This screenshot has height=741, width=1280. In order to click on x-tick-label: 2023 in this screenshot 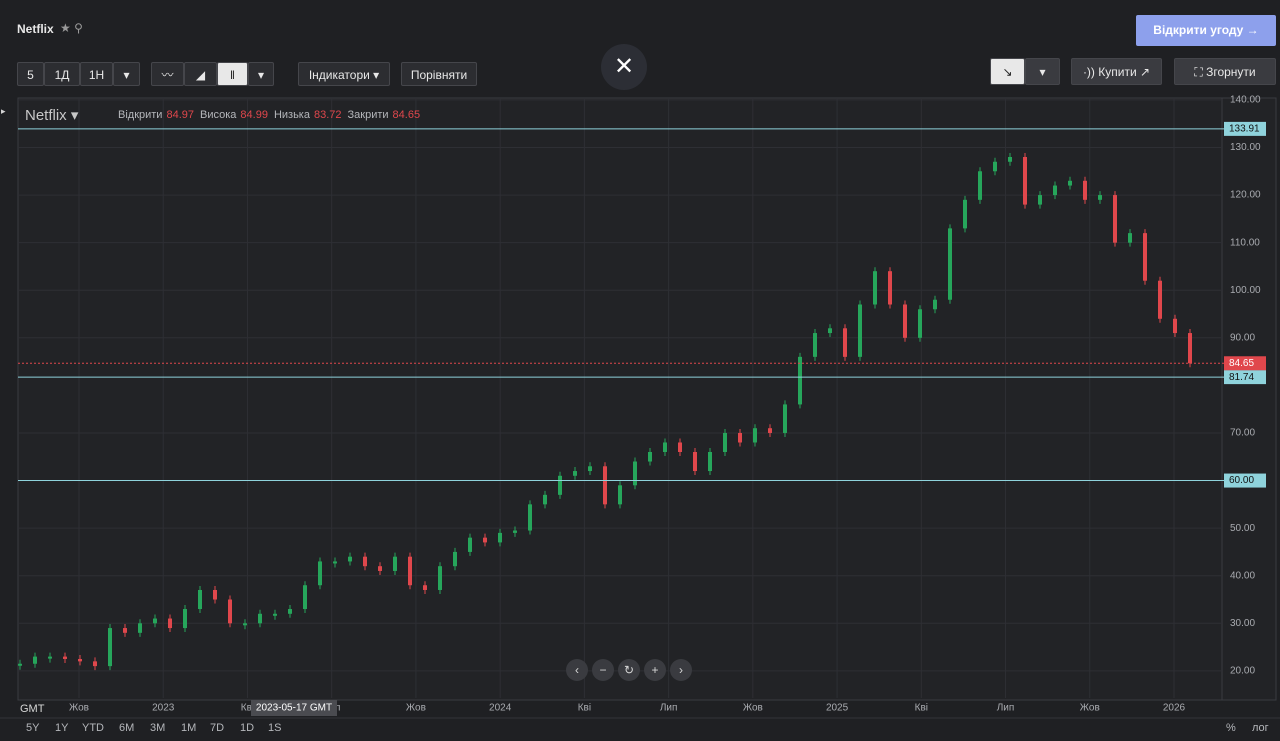, I will do `click(163, 708)`.